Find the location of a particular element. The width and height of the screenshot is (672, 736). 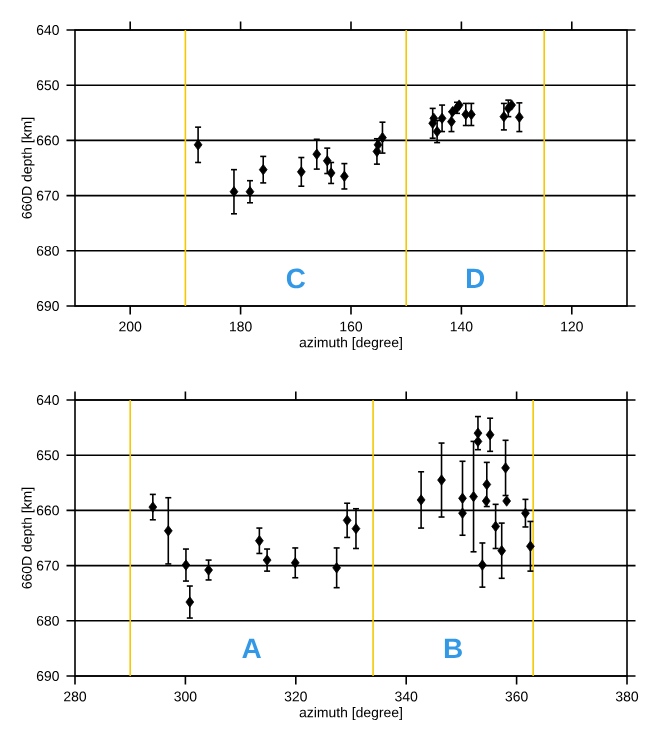

annotation: B is located at coordinates (453, 648).